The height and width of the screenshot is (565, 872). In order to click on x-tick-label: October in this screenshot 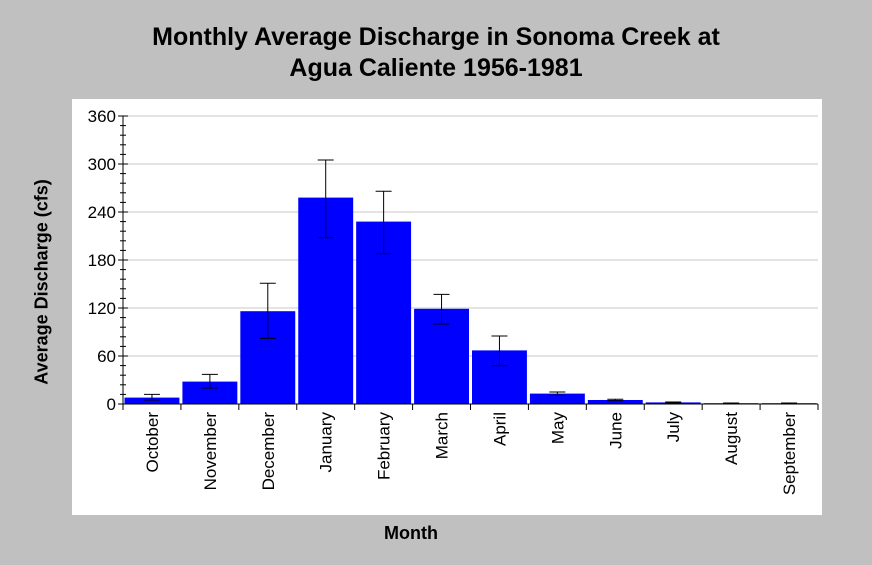, I will do `click(152, 442)`.